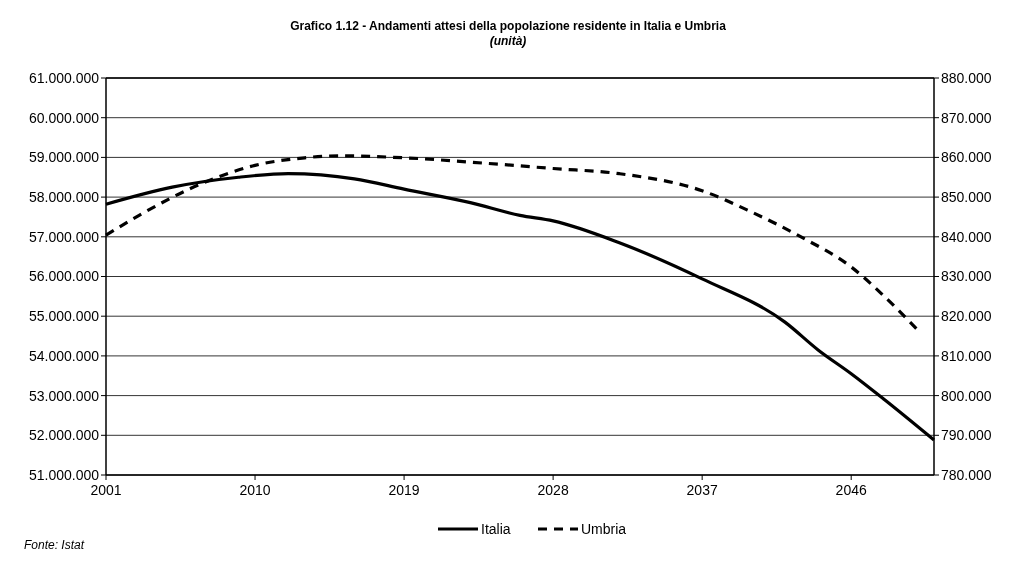  Describe the element at coordinates (966, 355) in the screenshot. I see `y2-tick-label: 810.000` at that location.